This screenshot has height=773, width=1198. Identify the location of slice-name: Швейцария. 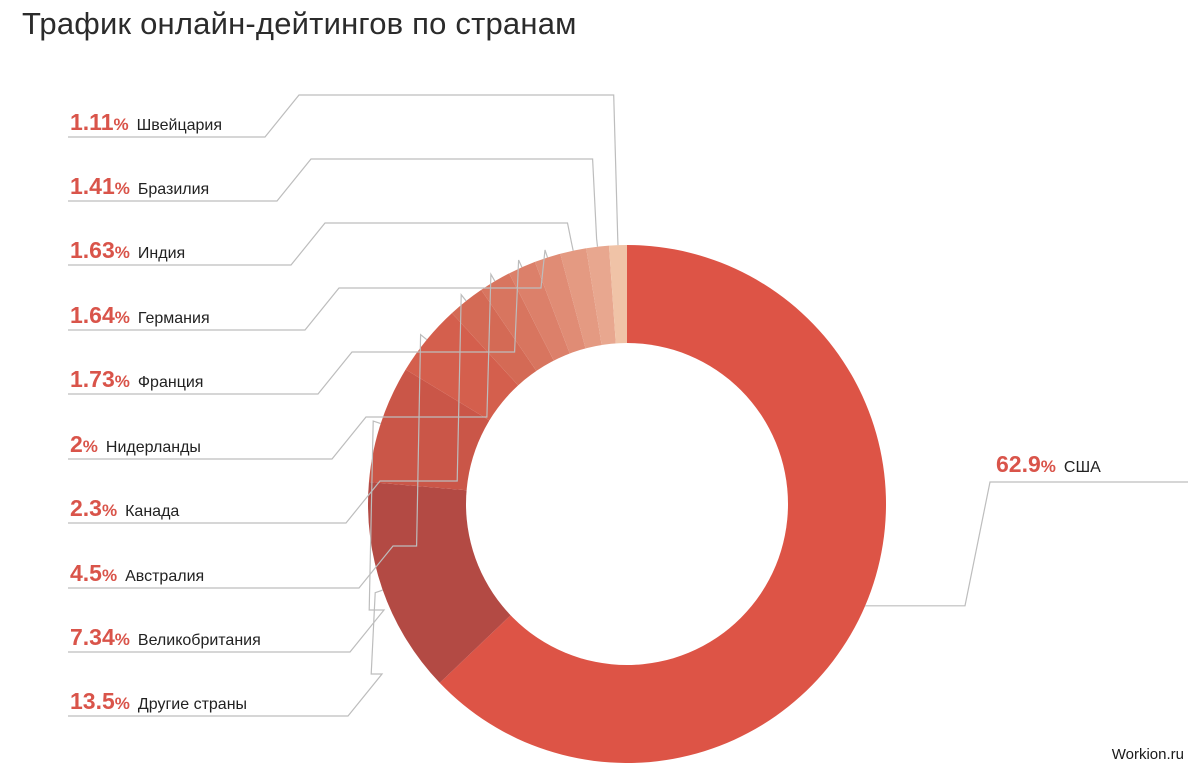
(179, 125).